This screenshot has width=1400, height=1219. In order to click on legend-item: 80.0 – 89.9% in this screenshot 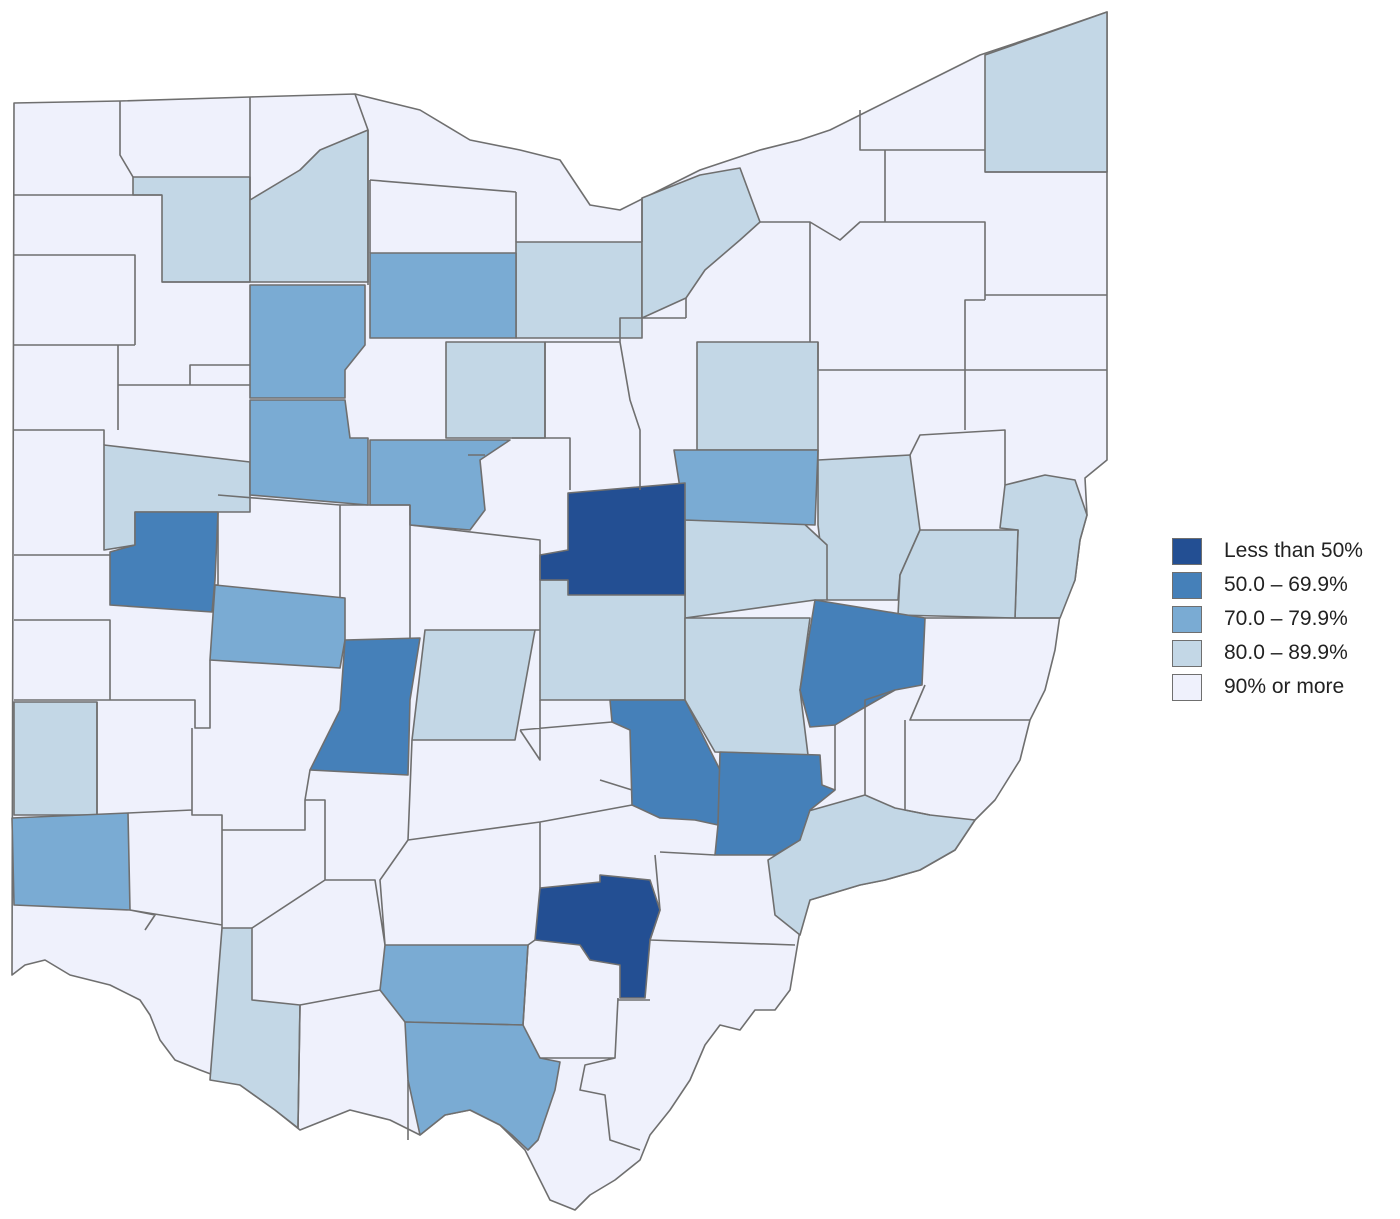, I will do `click(1267, 653)`.